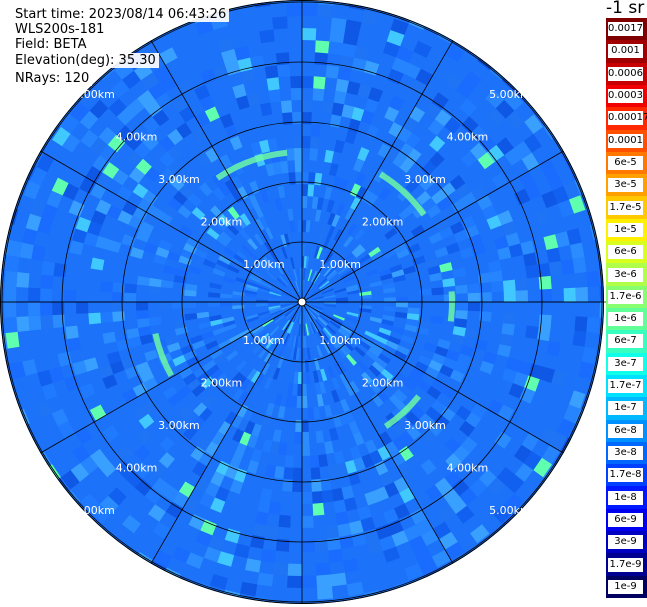 The image size is (647, 607). What do you see at coordinates (625, 96) in the screenshot?
I see `colorbar-label: 0.0003` at bounding box center [625, 96].